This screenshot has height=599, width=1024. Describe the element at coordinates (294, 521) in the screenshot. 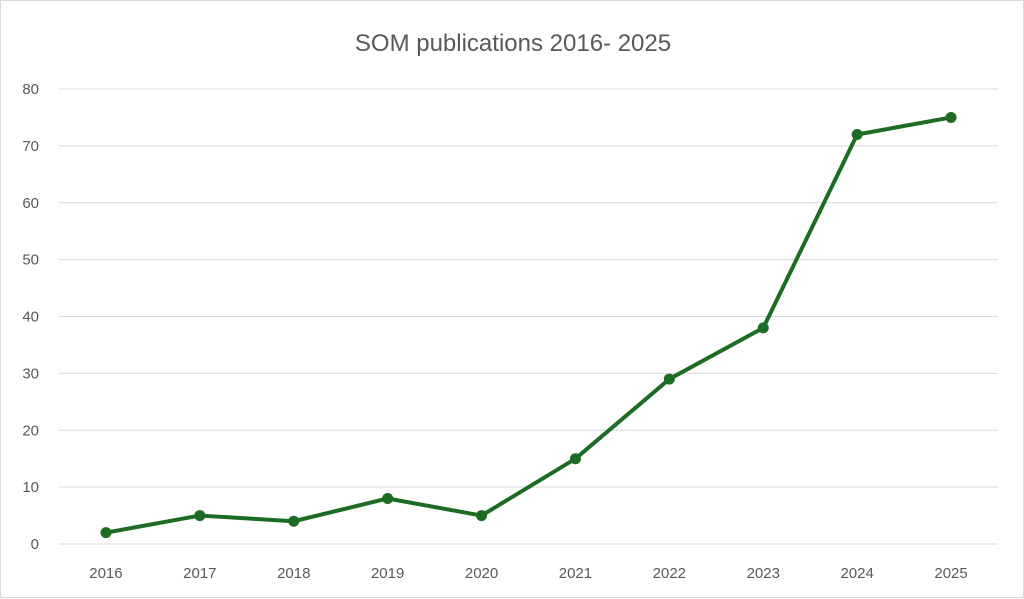

I see `data-point-2018` at that location.